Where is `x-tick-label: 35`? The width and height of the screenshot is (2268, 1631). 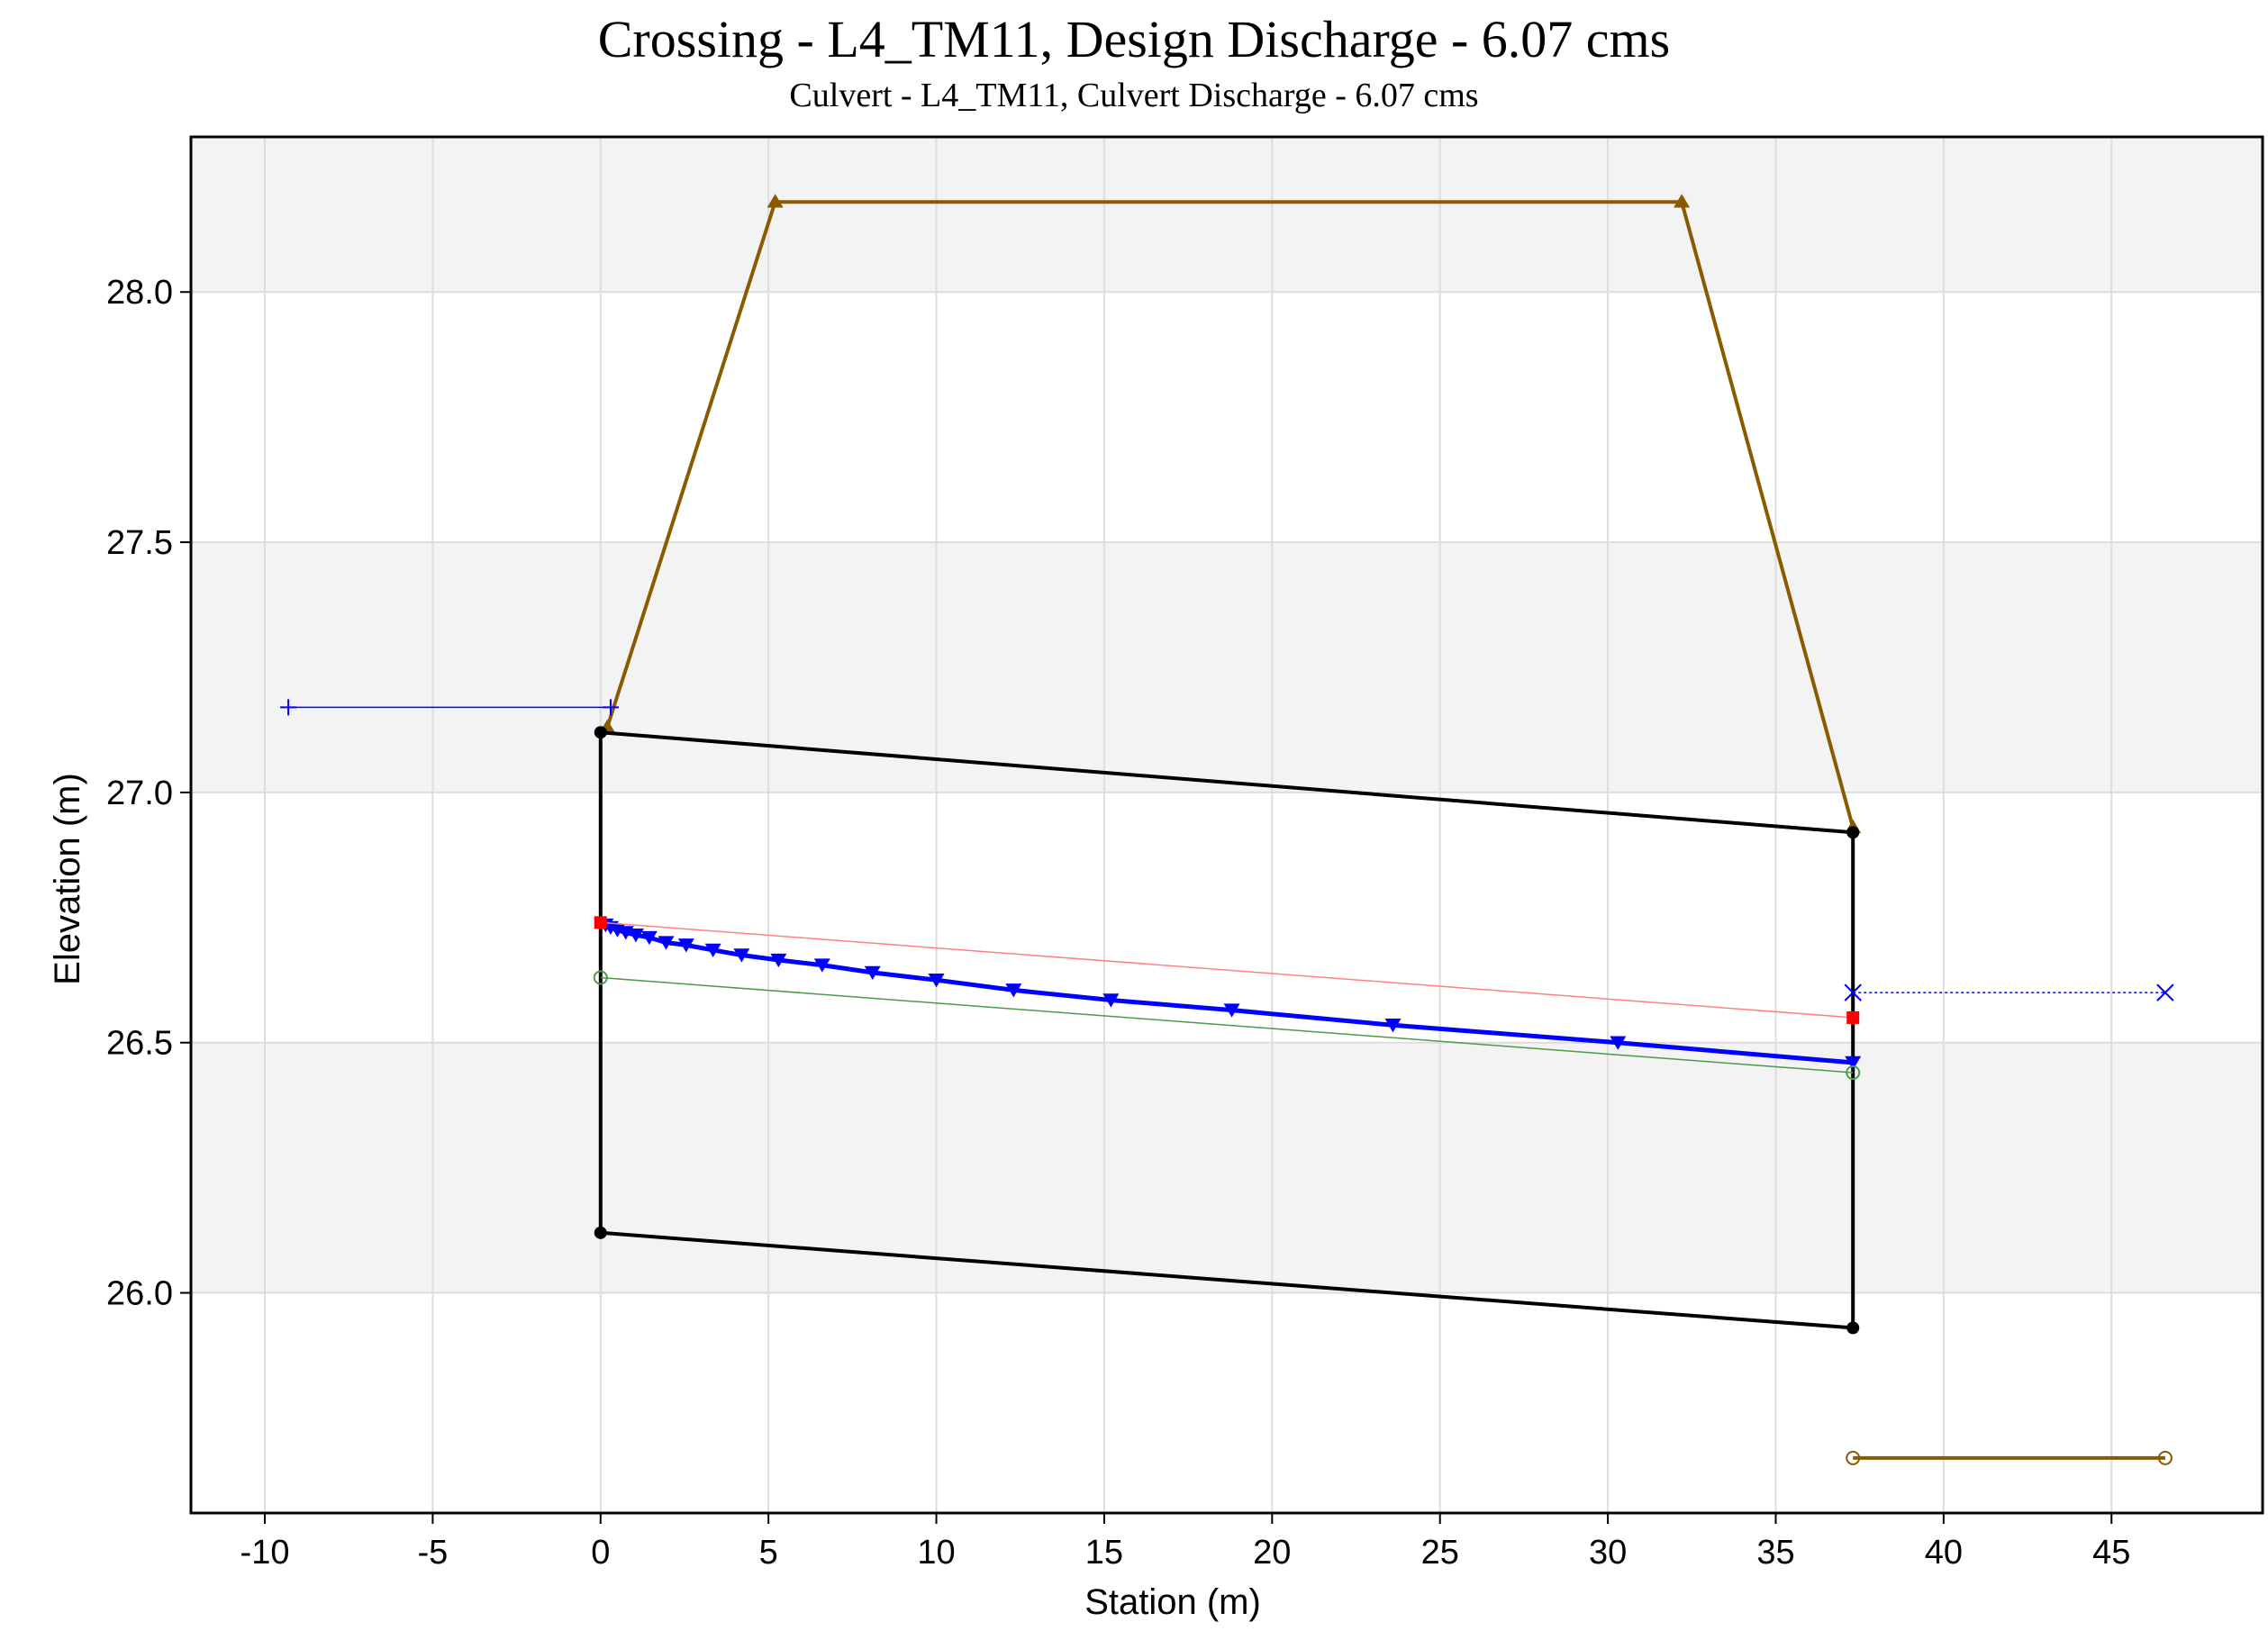
x-tick-label: 35 is located at coordinates (1775, 1553).